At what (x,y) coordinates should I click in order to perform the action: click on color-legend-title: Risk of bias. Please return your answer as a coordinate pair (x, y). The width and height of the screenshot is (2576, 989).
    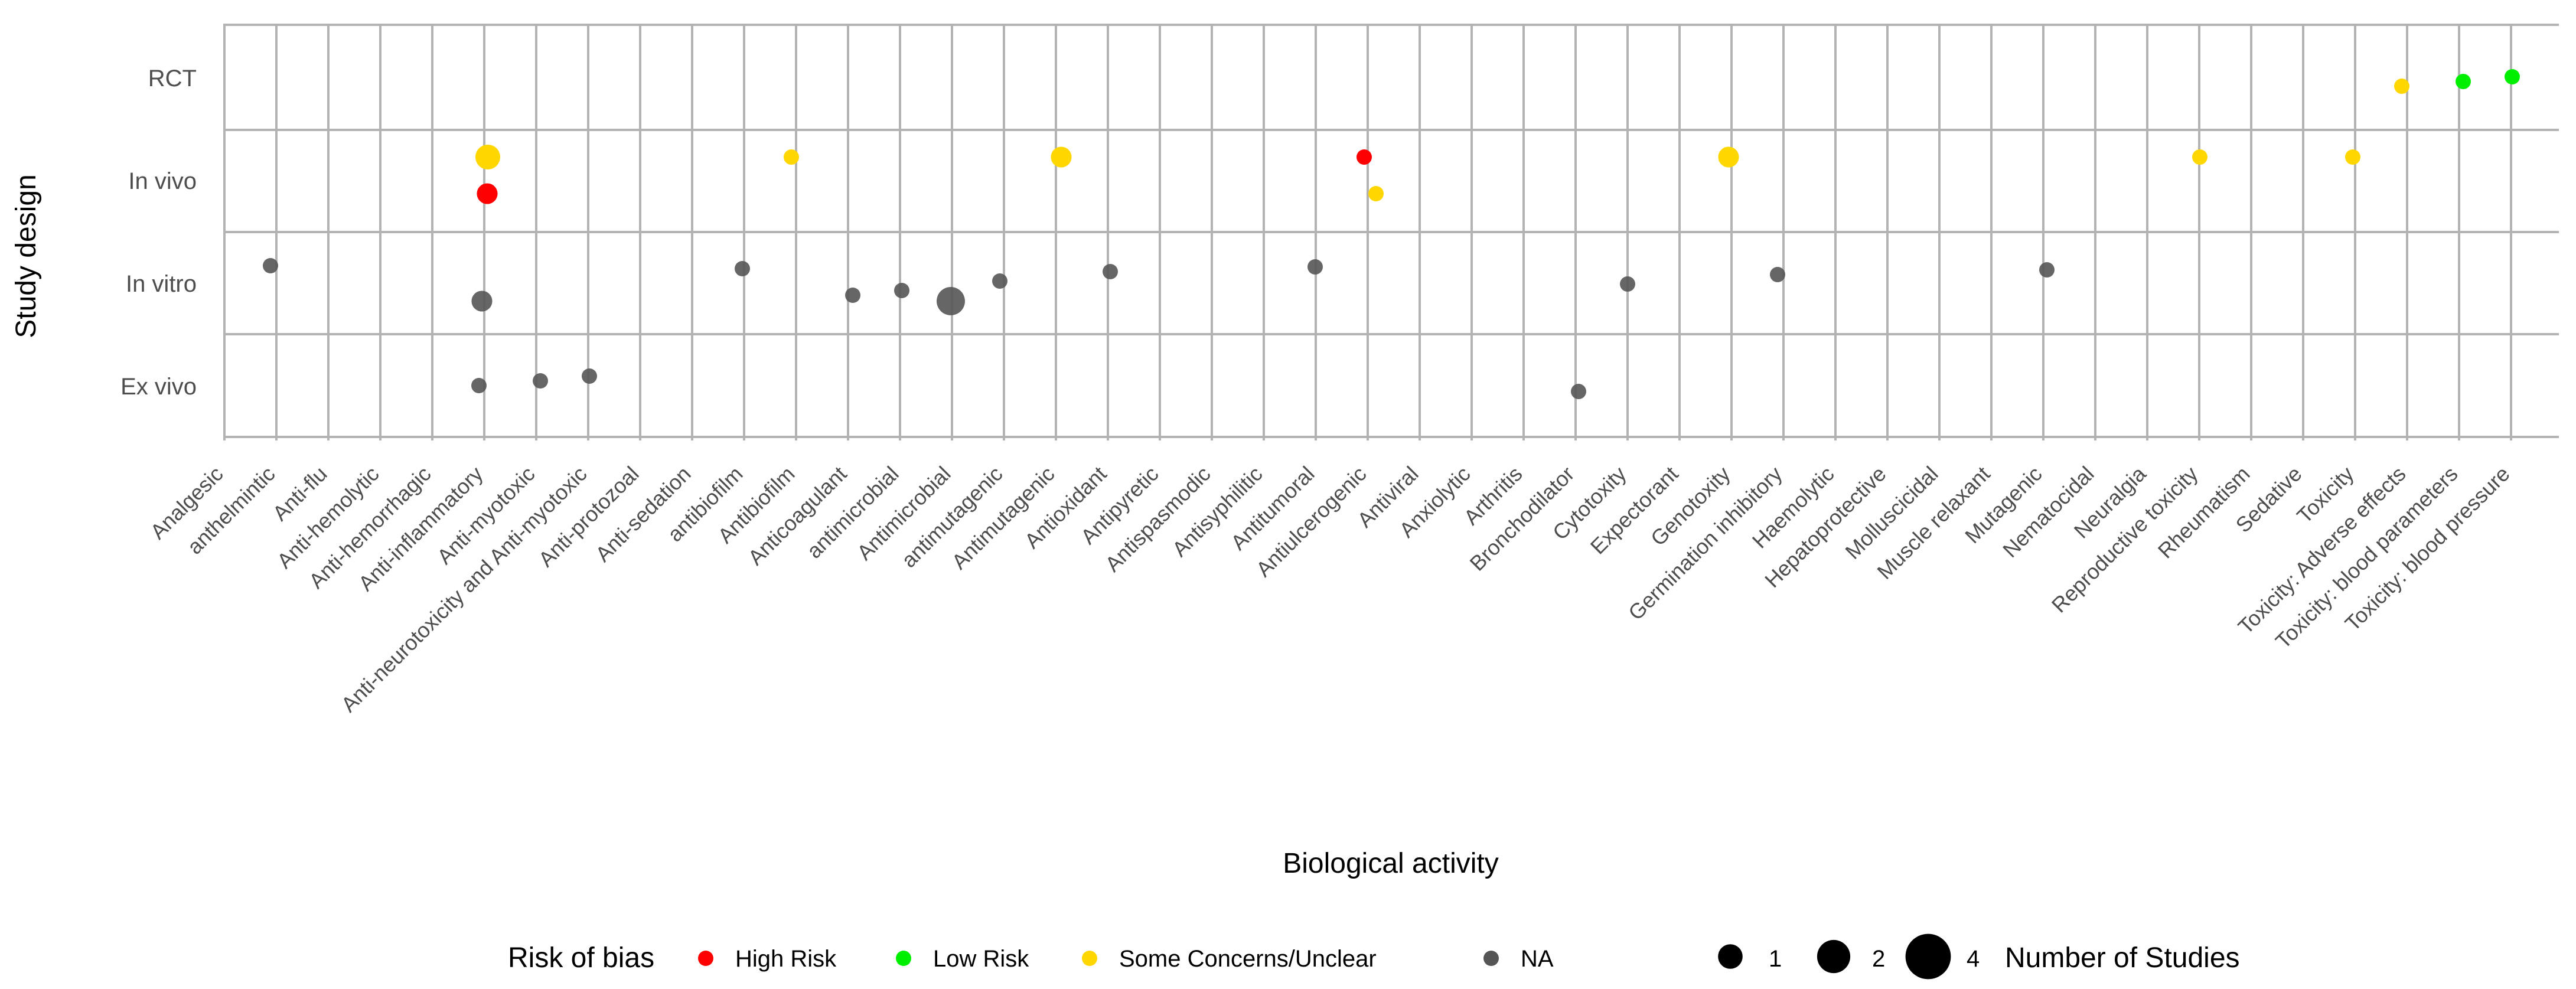
    Looking at the image, I should click on (581, 958).